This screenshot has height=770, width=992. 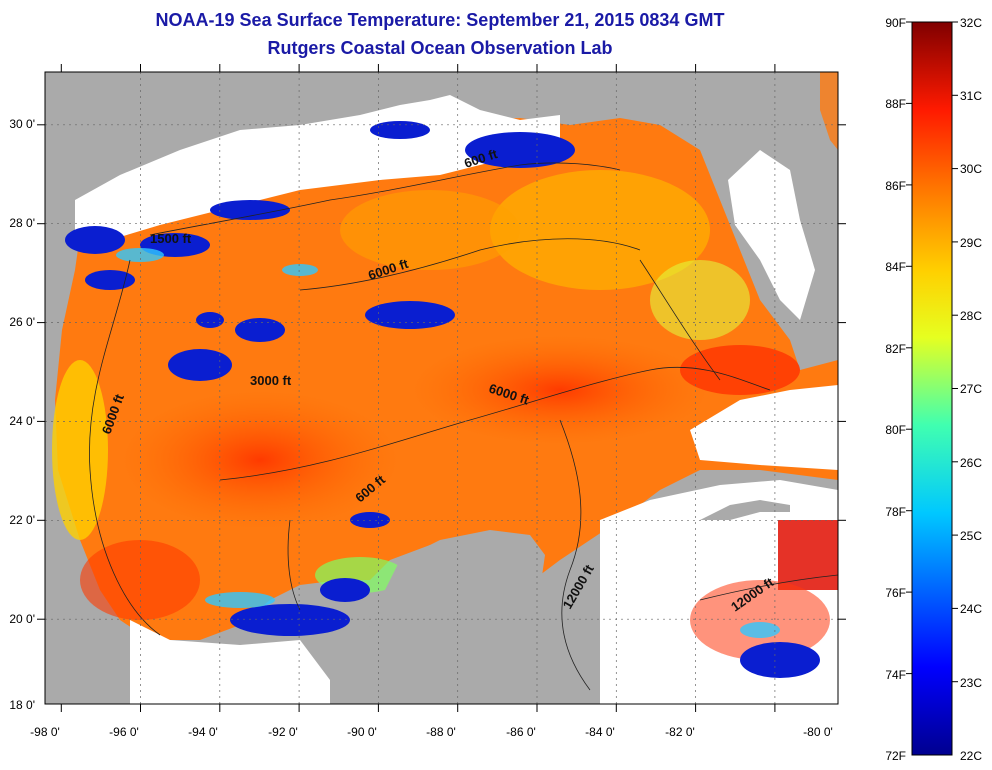 What do you see at coordinates (600, 230) in the screenshot?
I see `shelf-warm-patch` at bounding box center [600, 230].